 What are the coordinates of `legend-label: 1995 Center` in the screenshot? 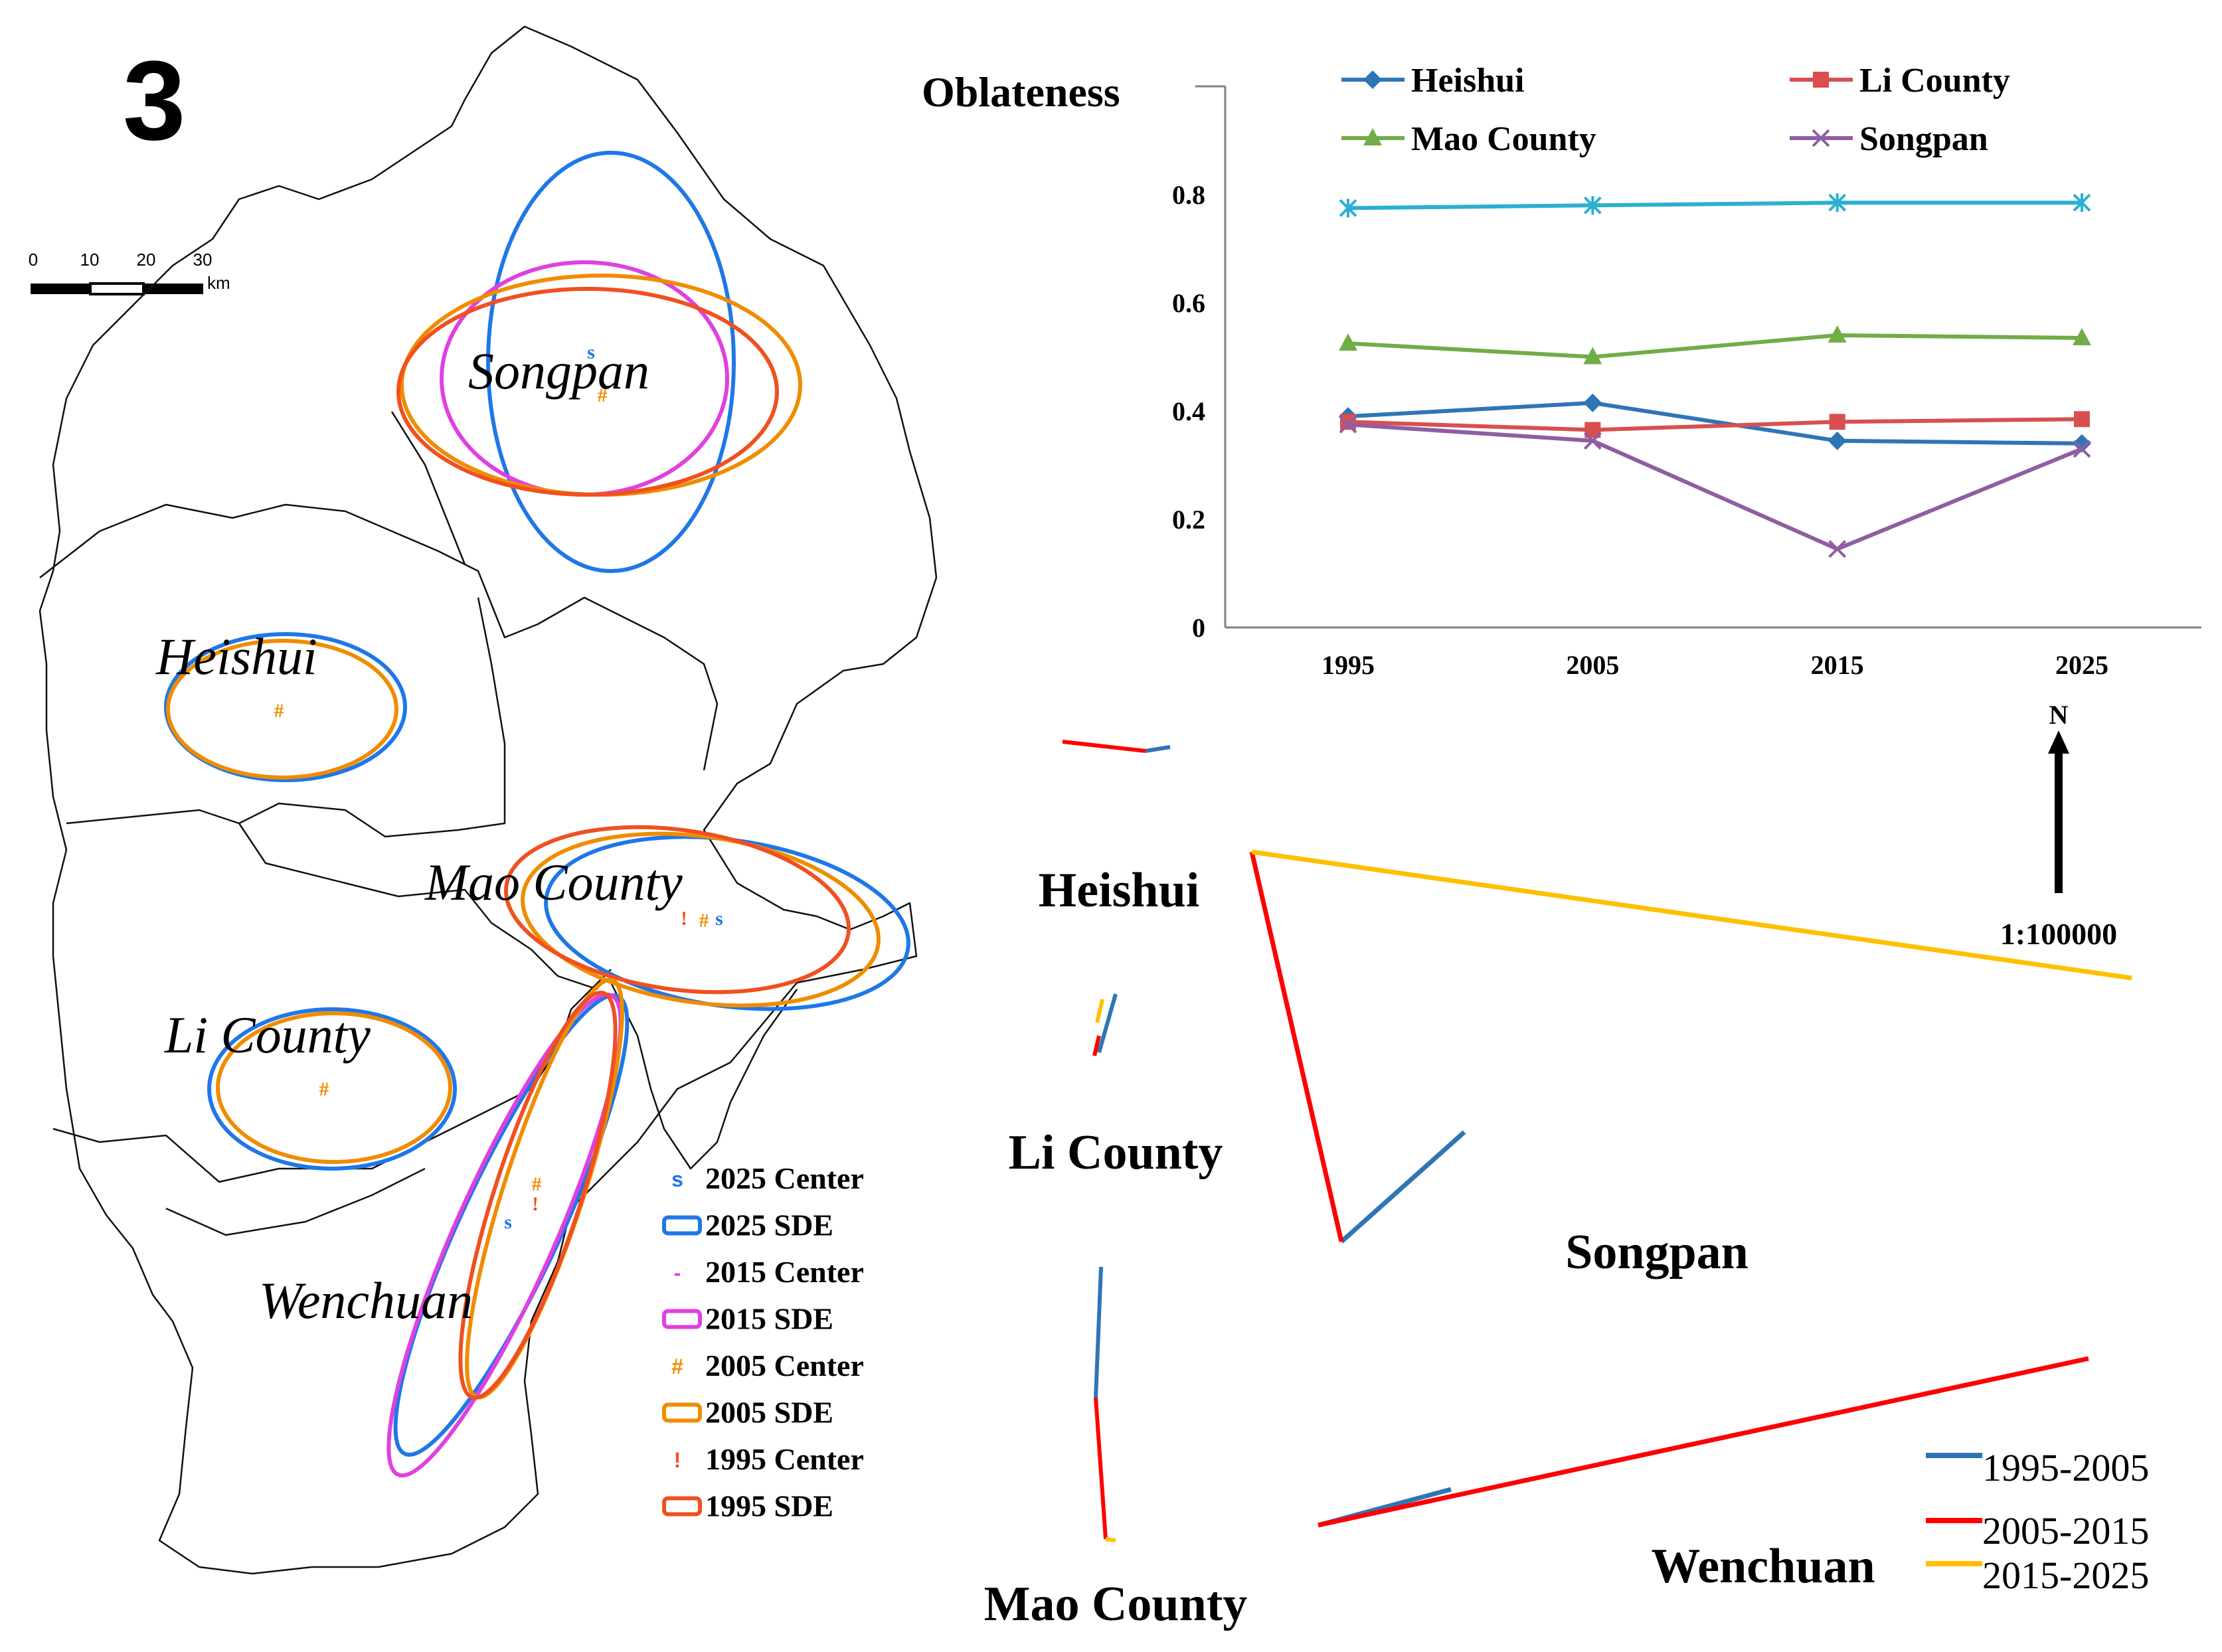 It's located at (784, 1459).